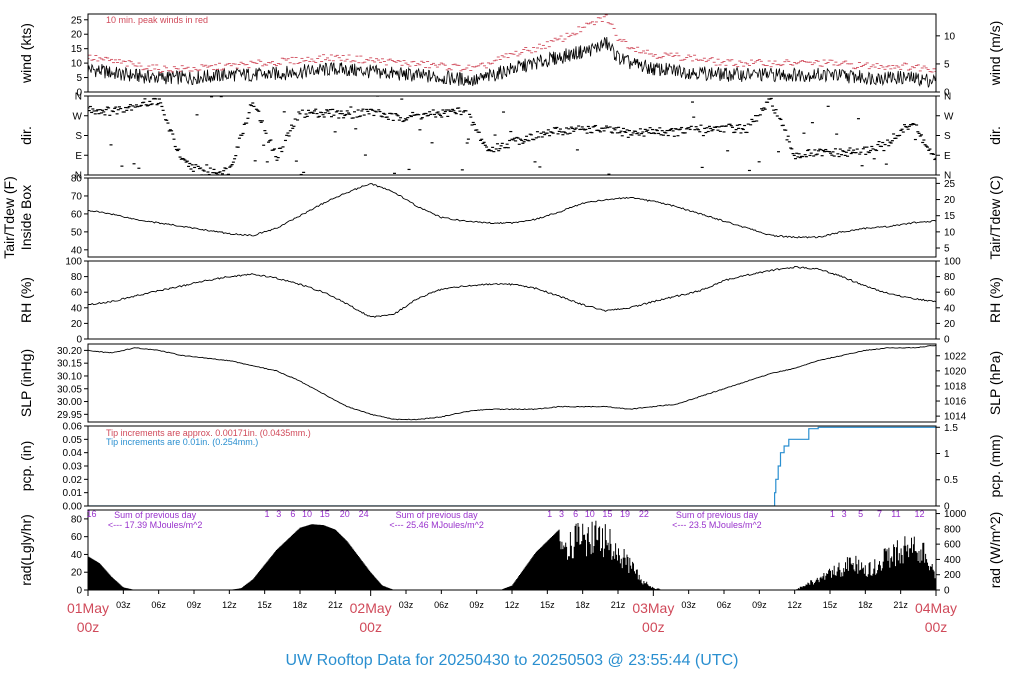 The height and width of the screenshot is (700, 1024). I want to click on series-wind-mean, so click(512, 62).